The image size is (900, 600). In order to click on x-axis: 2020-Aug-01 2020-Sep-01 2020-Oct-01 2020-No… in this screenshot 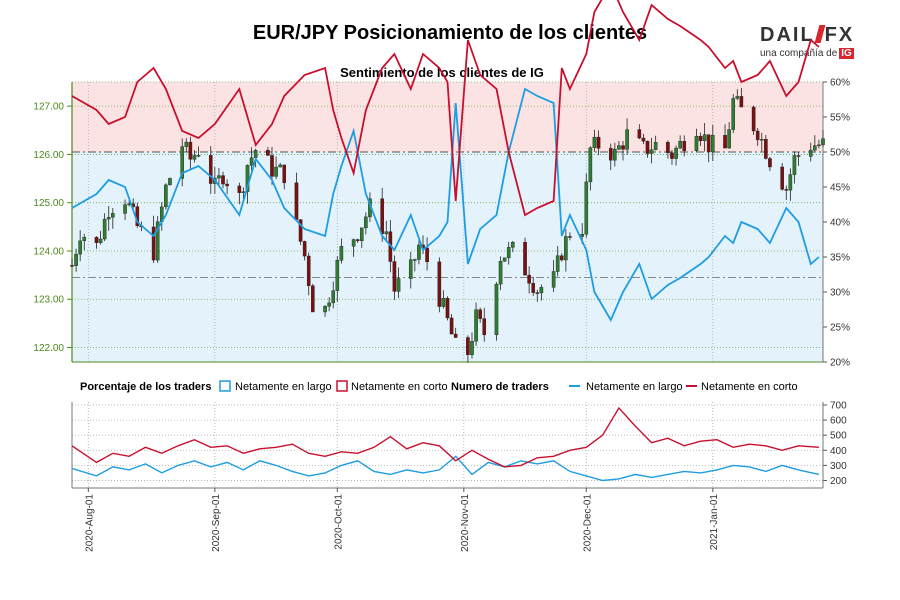, I will do `click(402, 520)`.